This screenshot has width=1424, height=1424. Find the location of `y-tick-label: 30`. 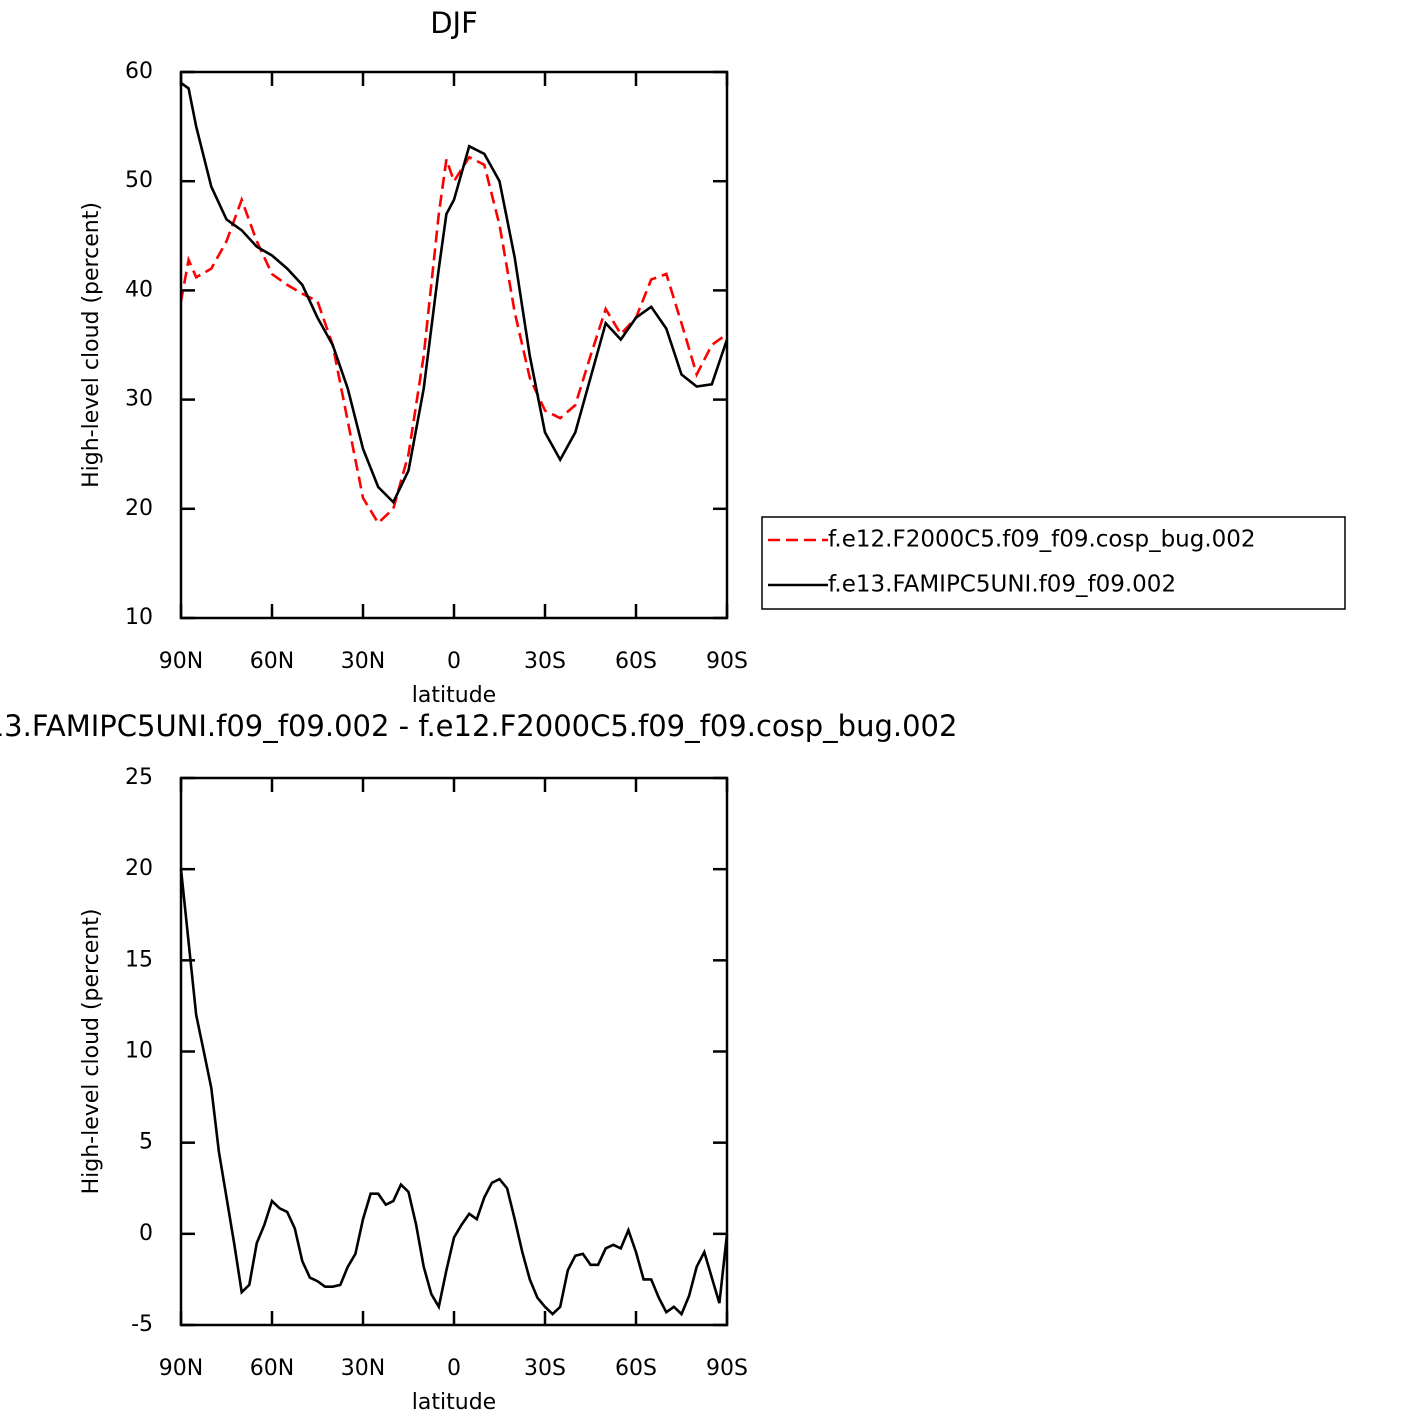

y-tick-label: 30 is located at coordinates (139, 399).